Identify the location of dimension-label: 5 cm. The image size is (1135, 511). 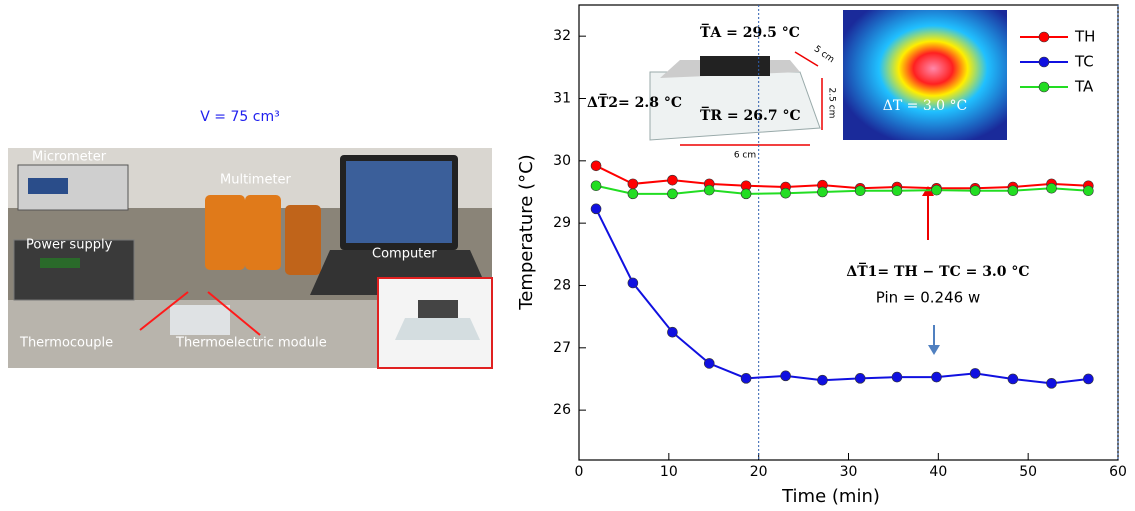
(824, 54).